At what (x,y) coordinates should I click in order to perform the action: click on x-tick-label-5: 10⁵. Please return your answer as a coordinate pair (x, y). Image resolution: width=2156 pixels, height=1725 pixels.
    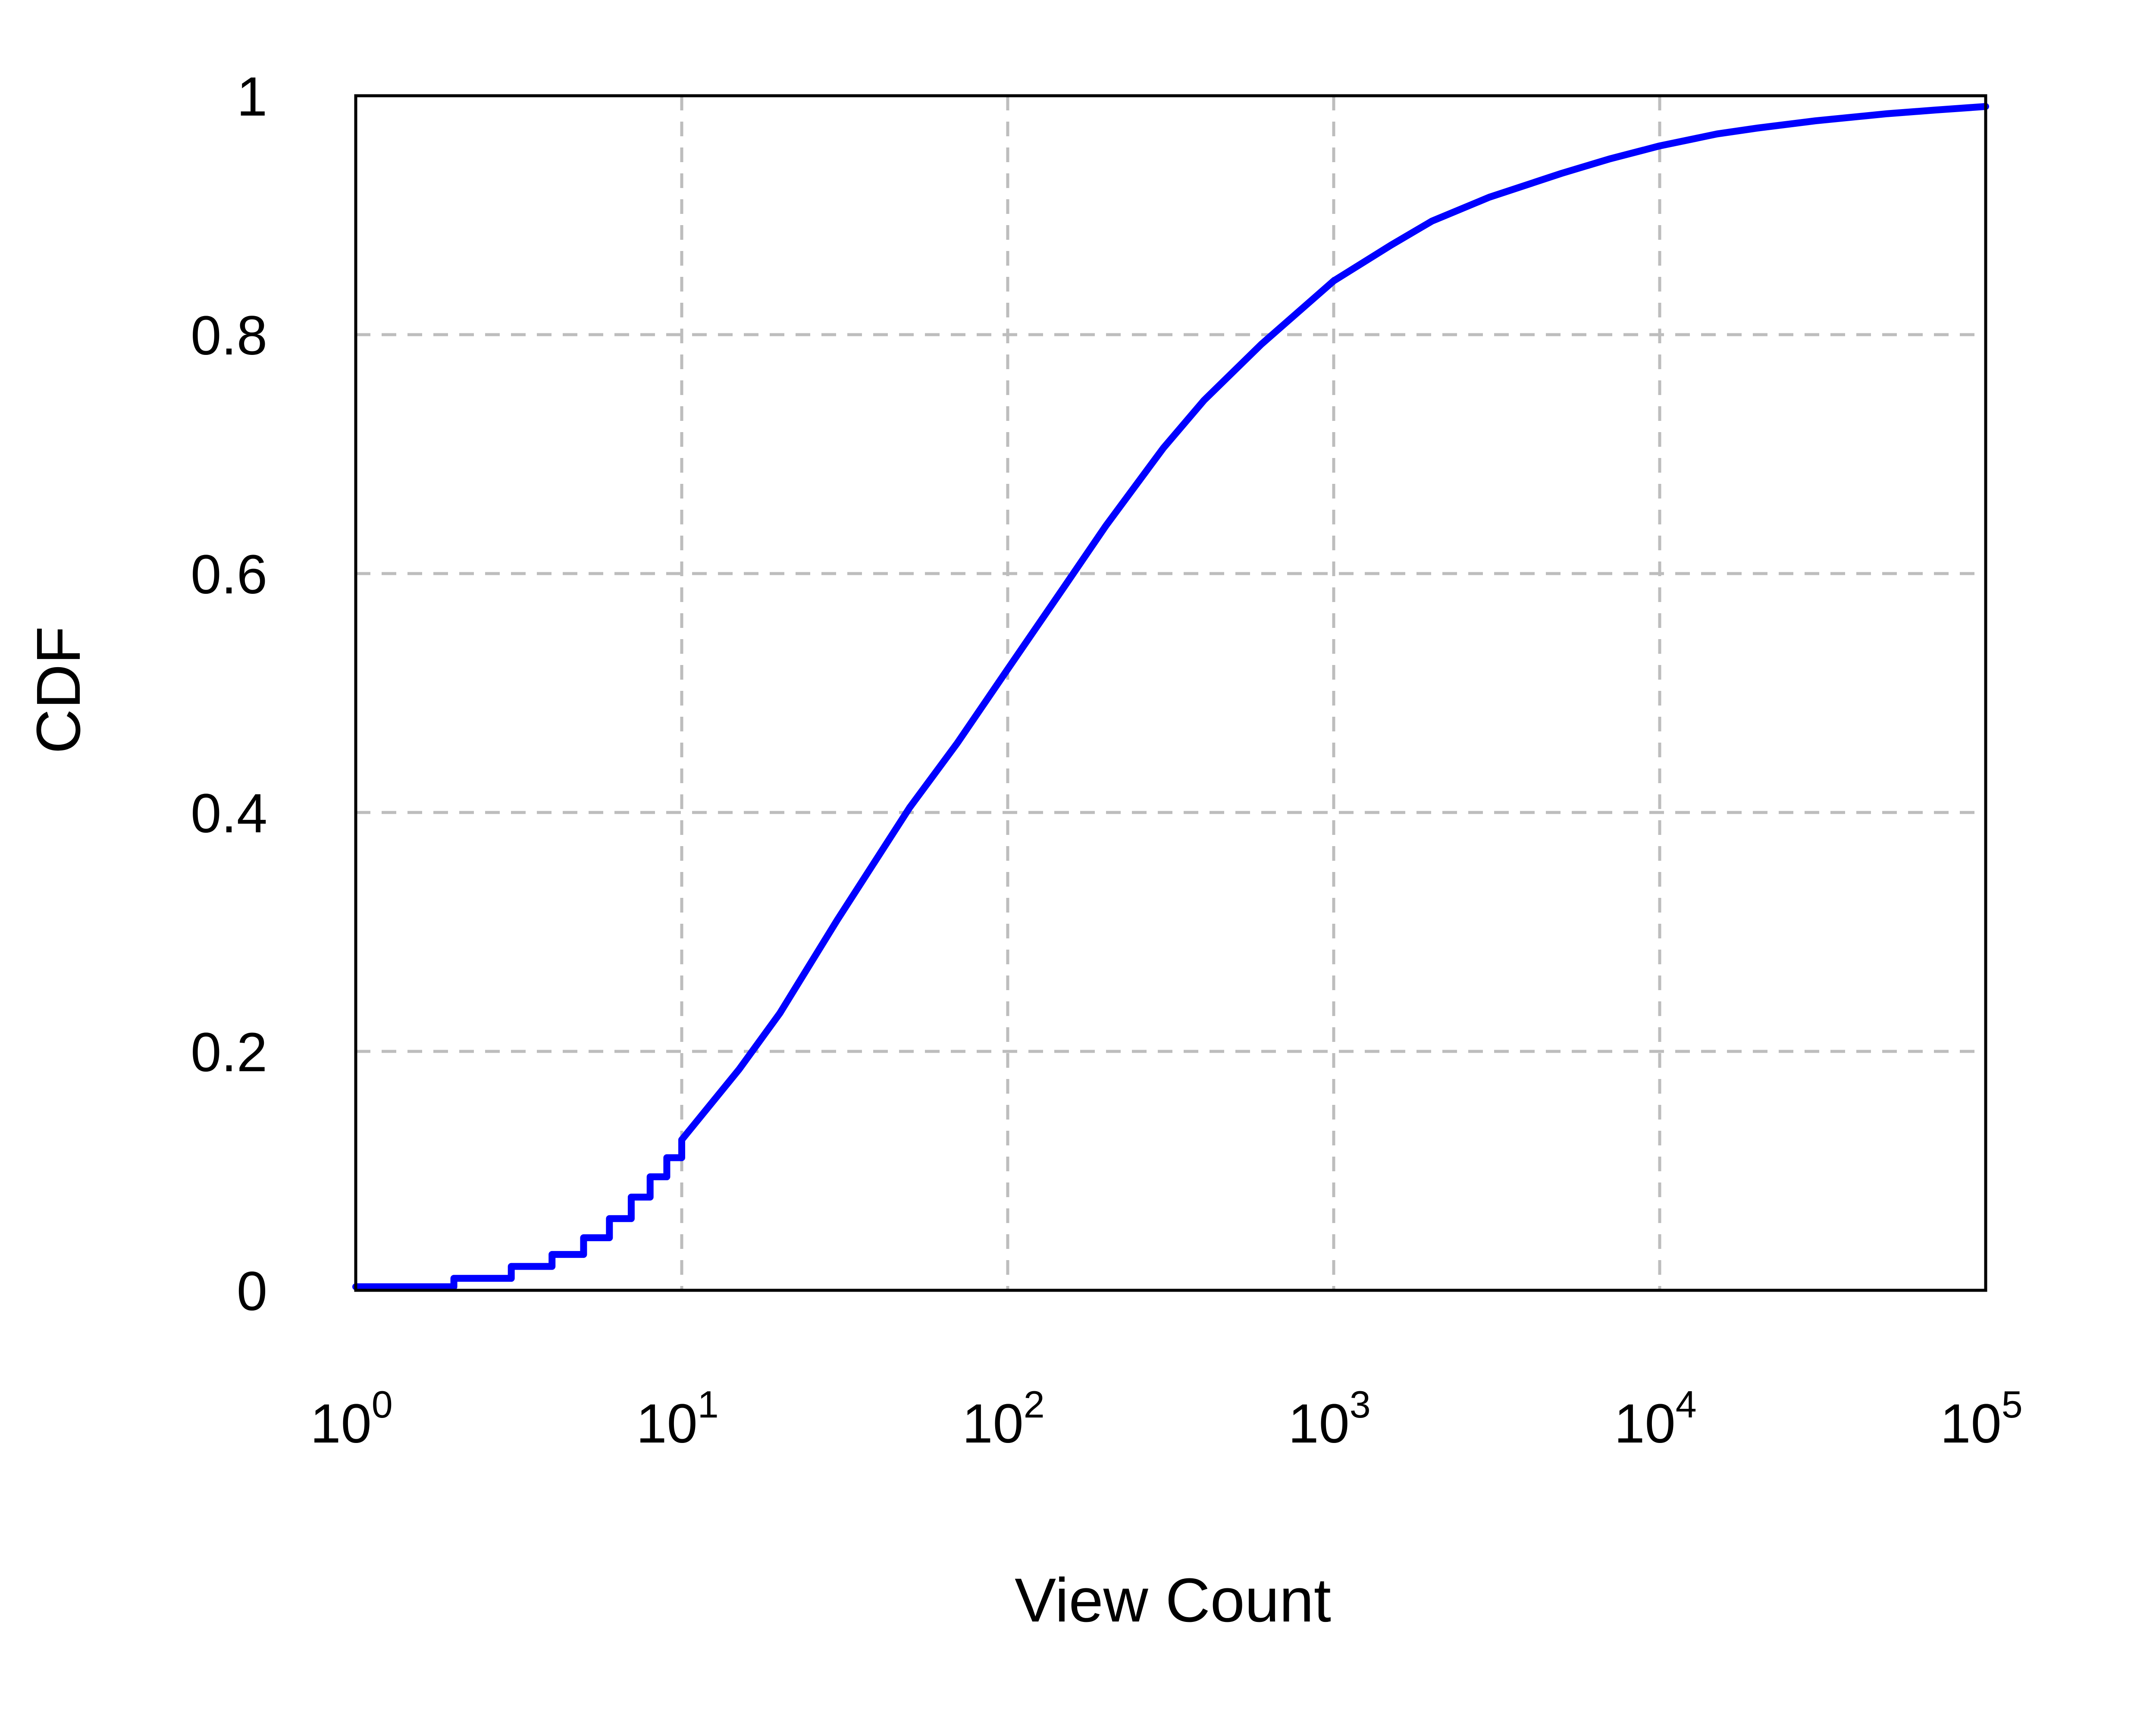
    Looking at the image, I should click on (1981, 1419).